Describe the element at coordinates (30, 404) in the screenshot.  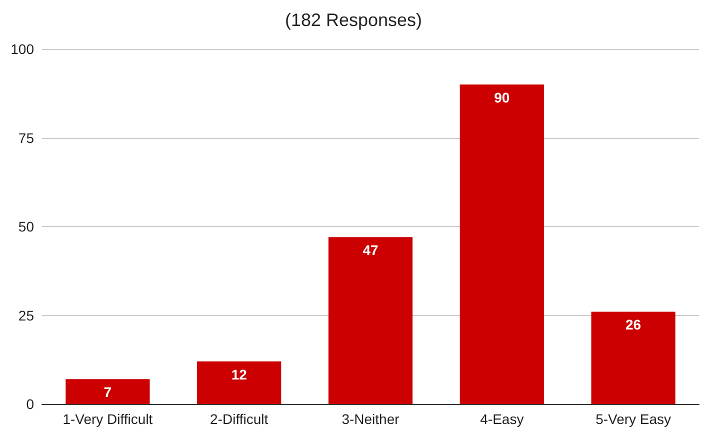
I see `y-tick-label: 0` at that location.